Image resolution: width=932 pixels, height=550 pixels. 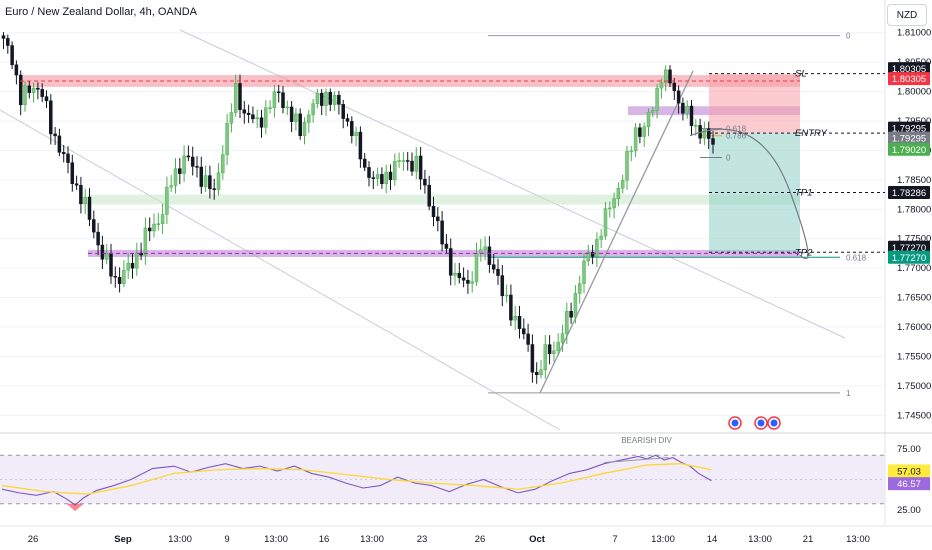 What do you see at coordinates (907, 15) in the screenshot?
I see `currency-button: NZD` at bounding box center [907, 15].